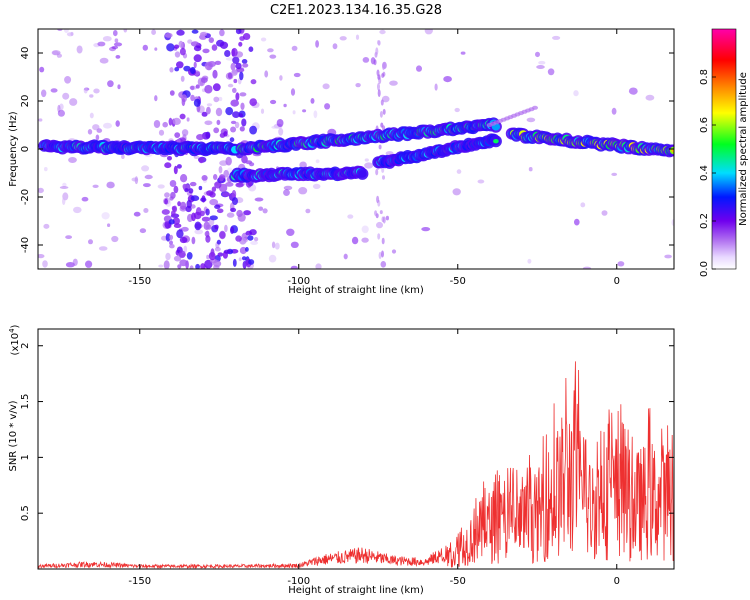  Describe the element at coordinates (13, 149) in the screenshot. I see `spectrogram-y-label: Frequency (Hz)` at that location.